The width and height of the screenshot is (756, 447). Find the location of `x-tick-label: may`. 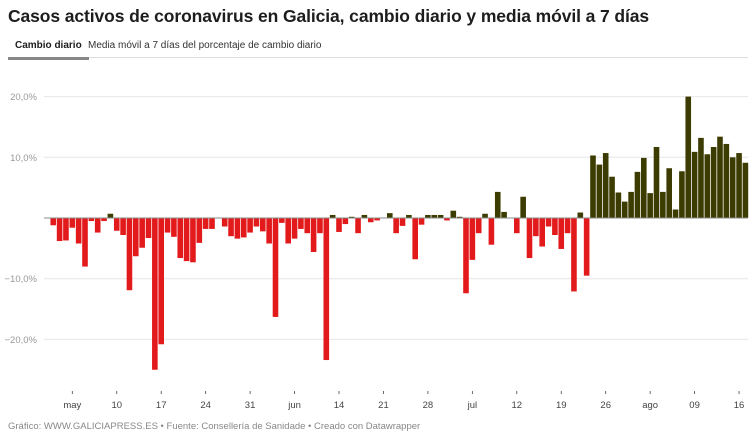

x-tick-label: may is located at coordinates (72, 405).